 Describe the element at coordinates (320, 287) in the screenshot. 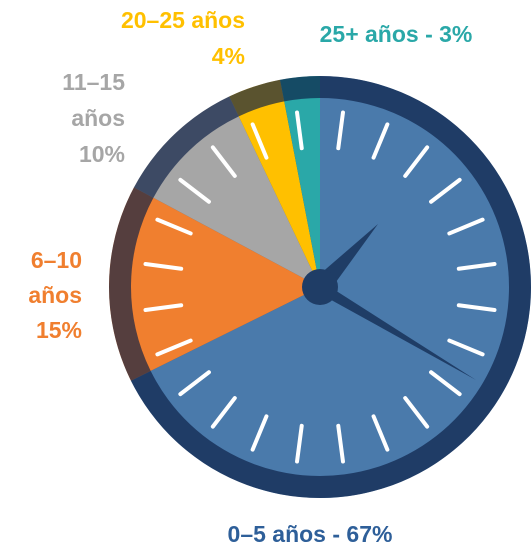

I see `hub` at that location.